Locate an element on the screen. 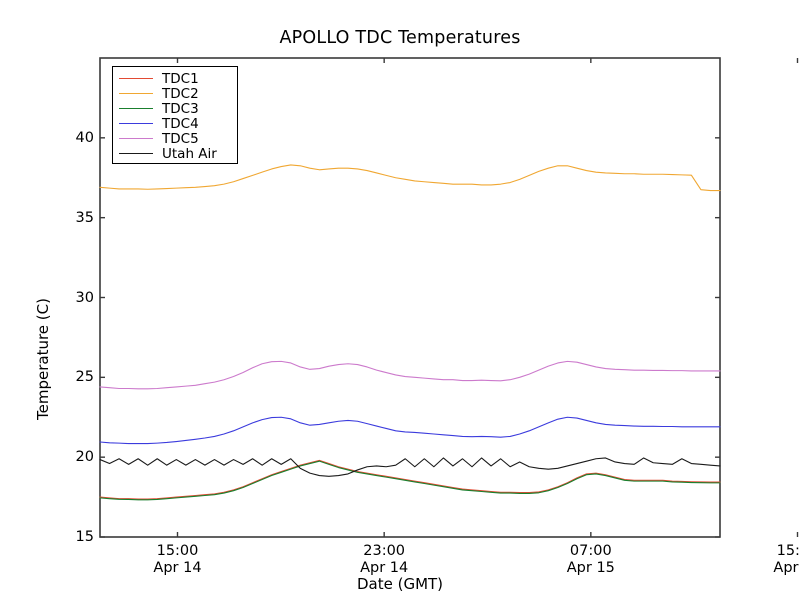  y-tick-label: 30 is located at coordinates (84, 297).